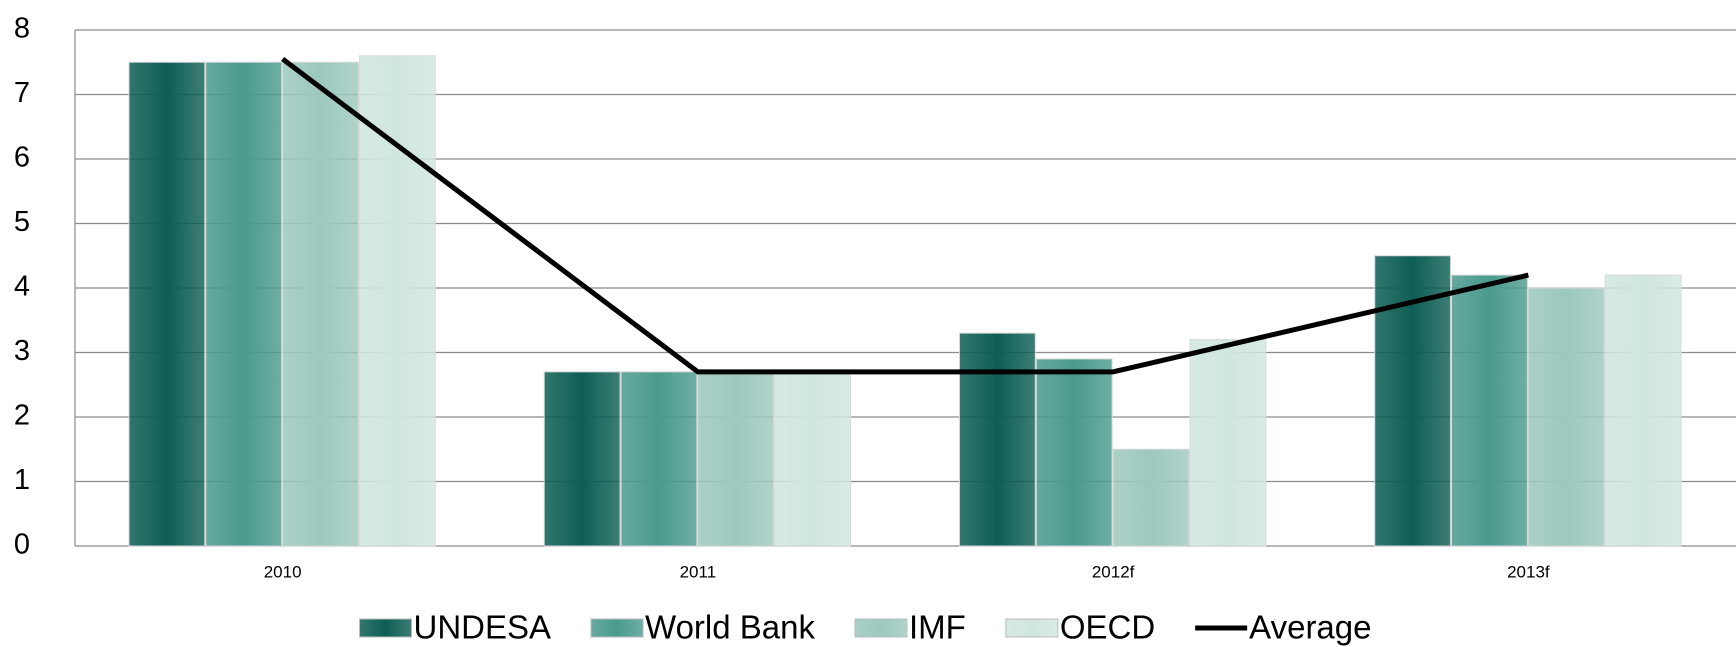 The width and height of the screenshot is (1736, 647). I want to click on y-tick-label: 5, so click(22, 222).